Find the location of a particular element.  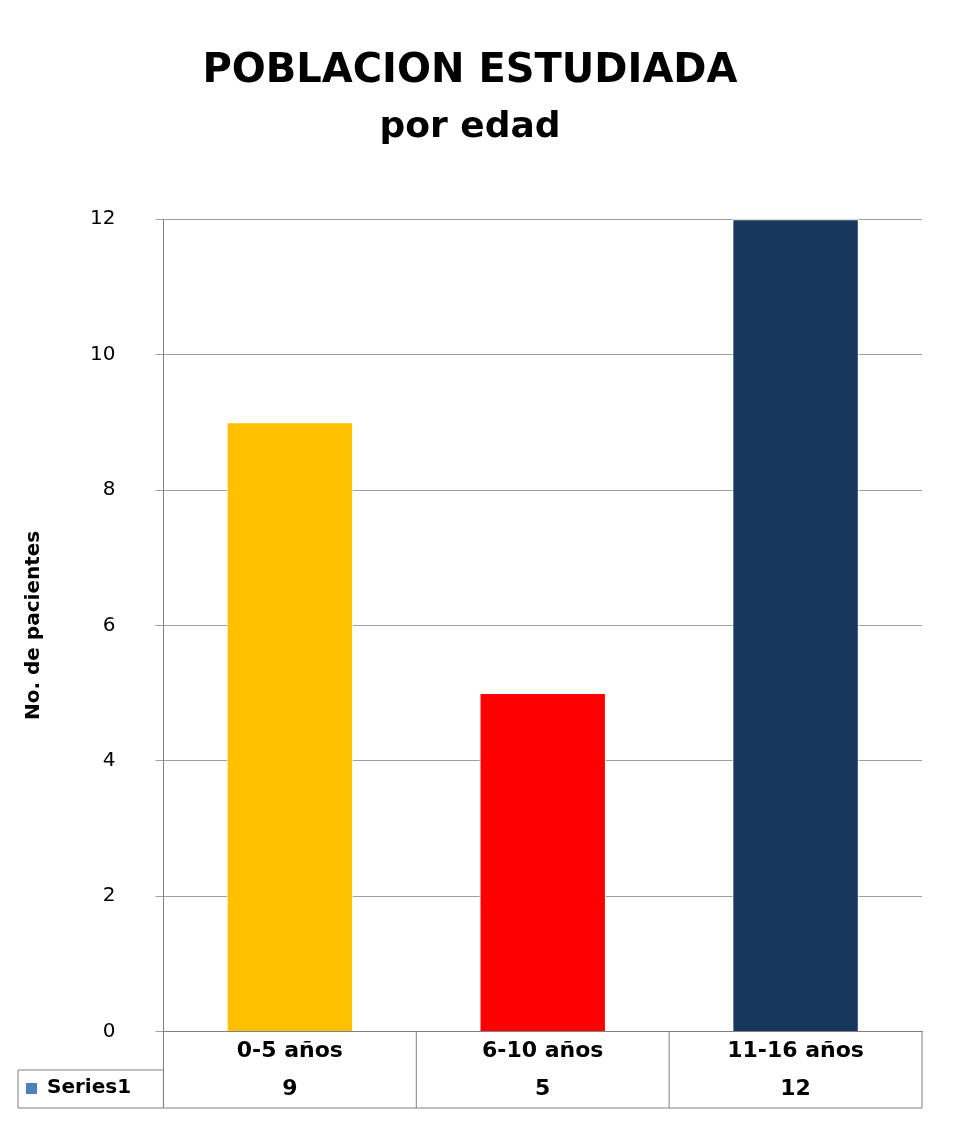

y-axis-title: No. de pacientes is located at coordinates (32, 625).